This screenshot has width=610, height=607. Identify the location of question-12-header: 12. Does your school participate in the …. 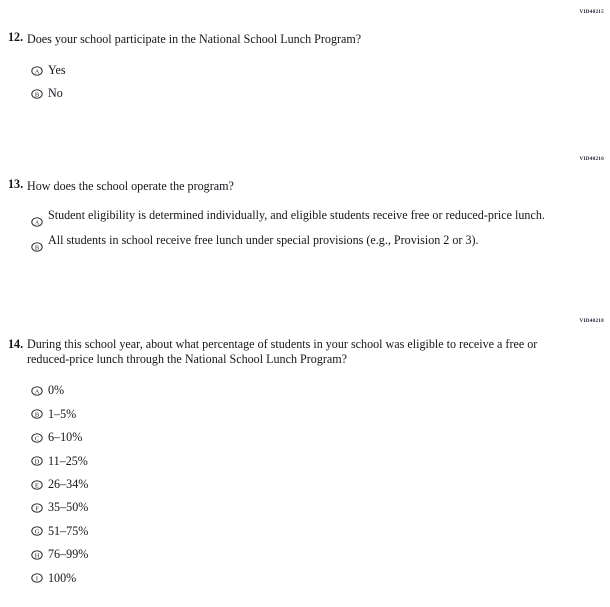
(305, 39).